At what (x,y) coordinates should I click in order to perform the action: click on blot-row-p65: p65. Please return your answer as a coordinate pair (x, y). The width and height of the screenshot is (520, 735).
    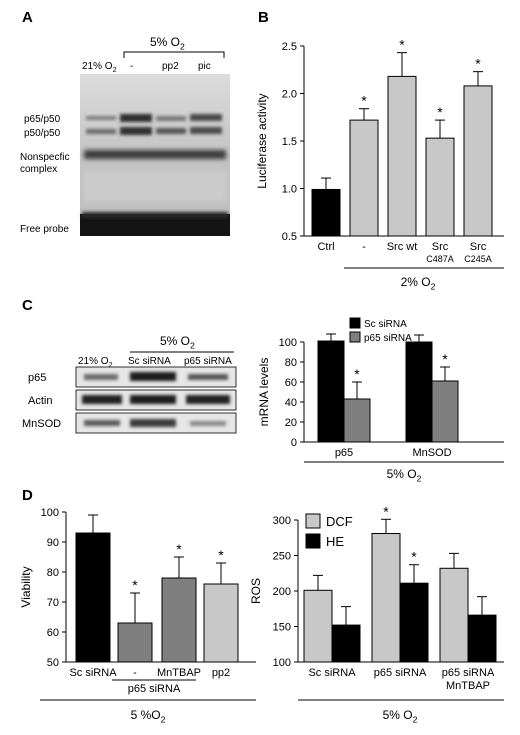
    Looking at the image, I should click on (37, 378).